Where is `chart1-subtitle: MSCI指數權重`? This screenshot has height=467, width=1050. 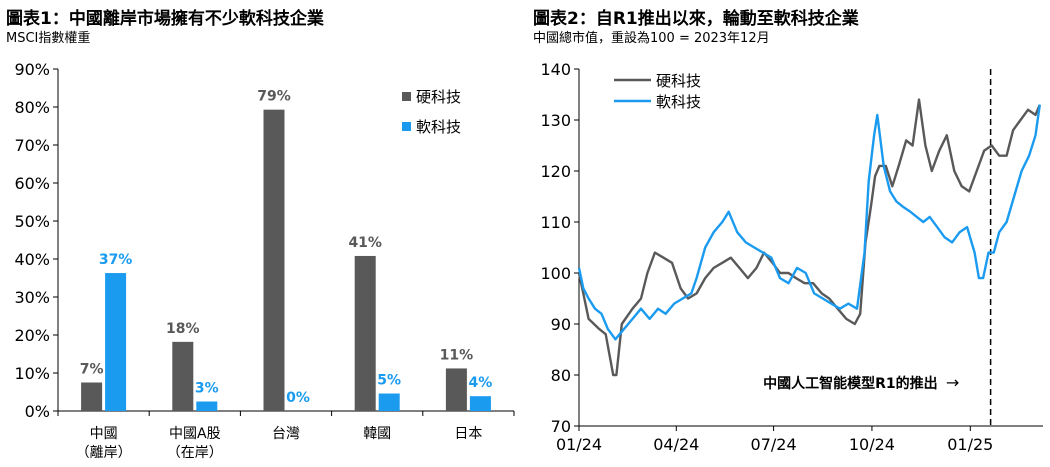
chart1-subtitle: MSCI指數權重 is located at coordinates (48, 38).